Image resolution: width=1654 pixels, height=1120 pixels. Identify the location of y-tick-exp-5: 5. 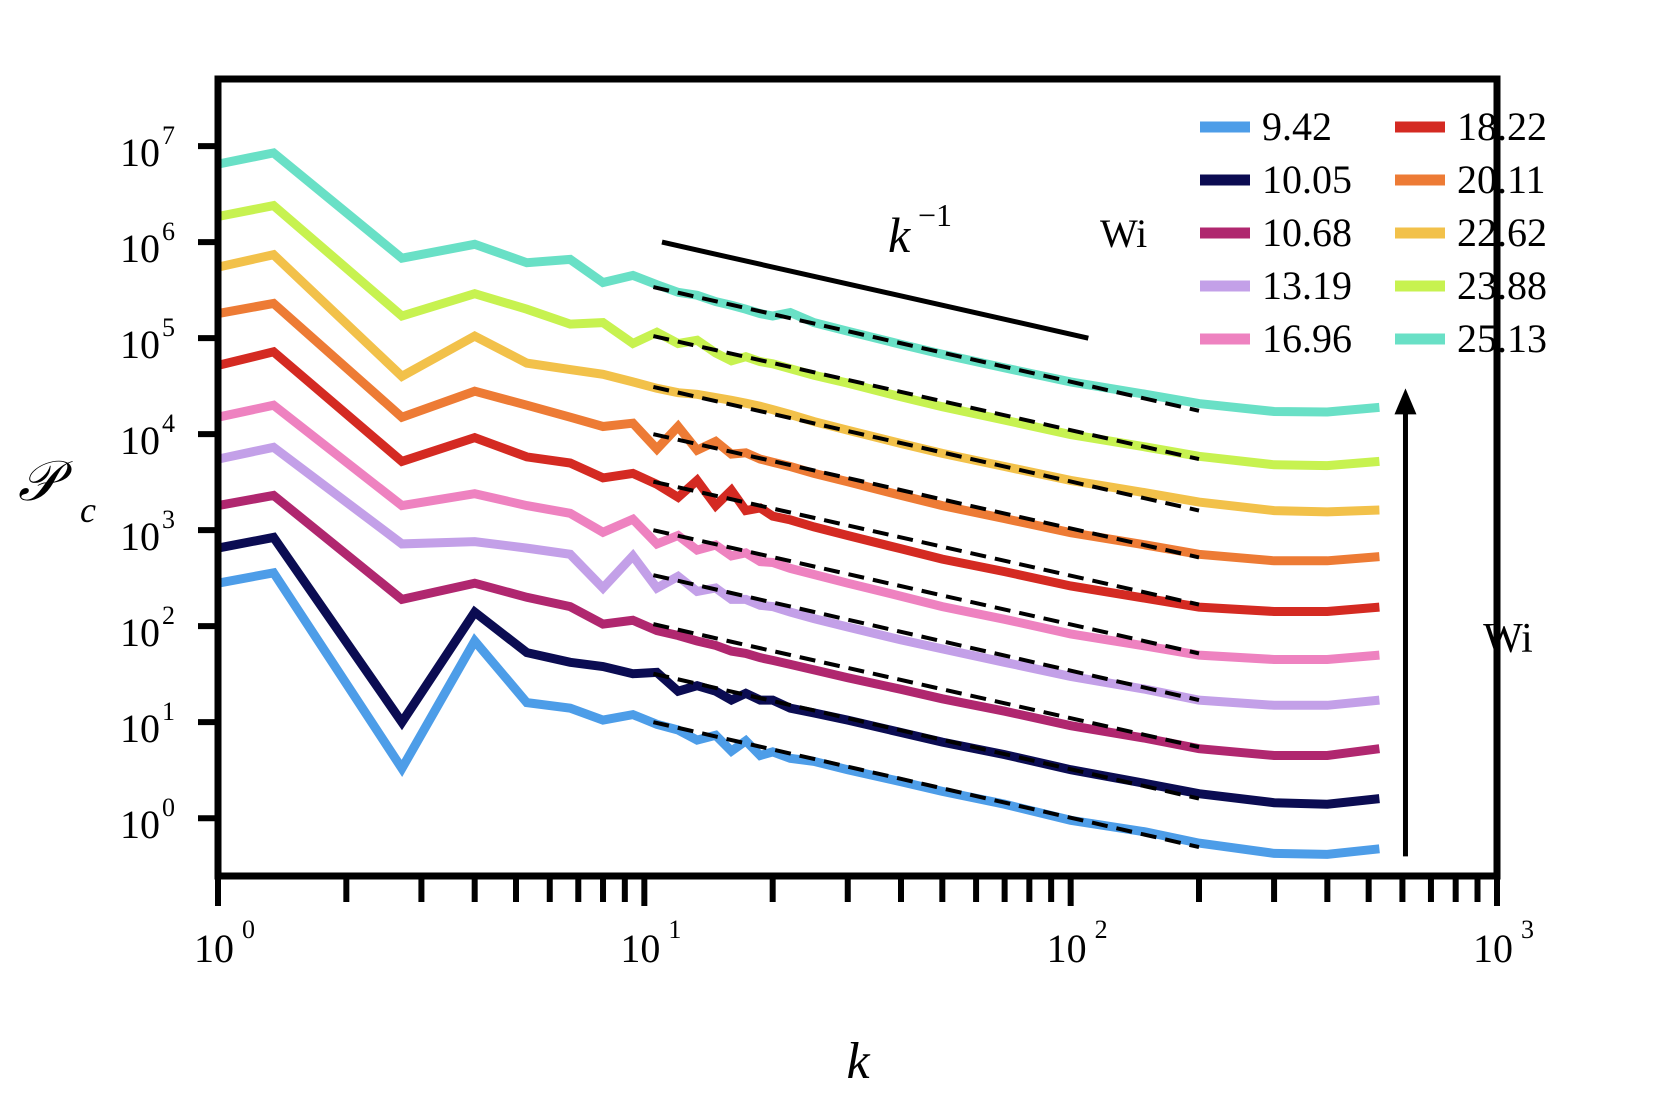
(168, 327).